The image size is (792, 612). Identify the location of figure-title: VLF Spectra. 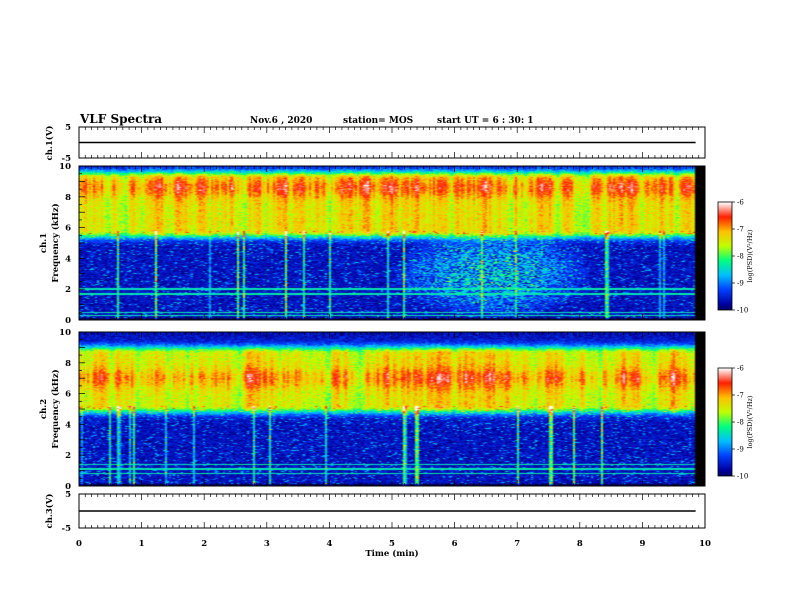
(120, 119).